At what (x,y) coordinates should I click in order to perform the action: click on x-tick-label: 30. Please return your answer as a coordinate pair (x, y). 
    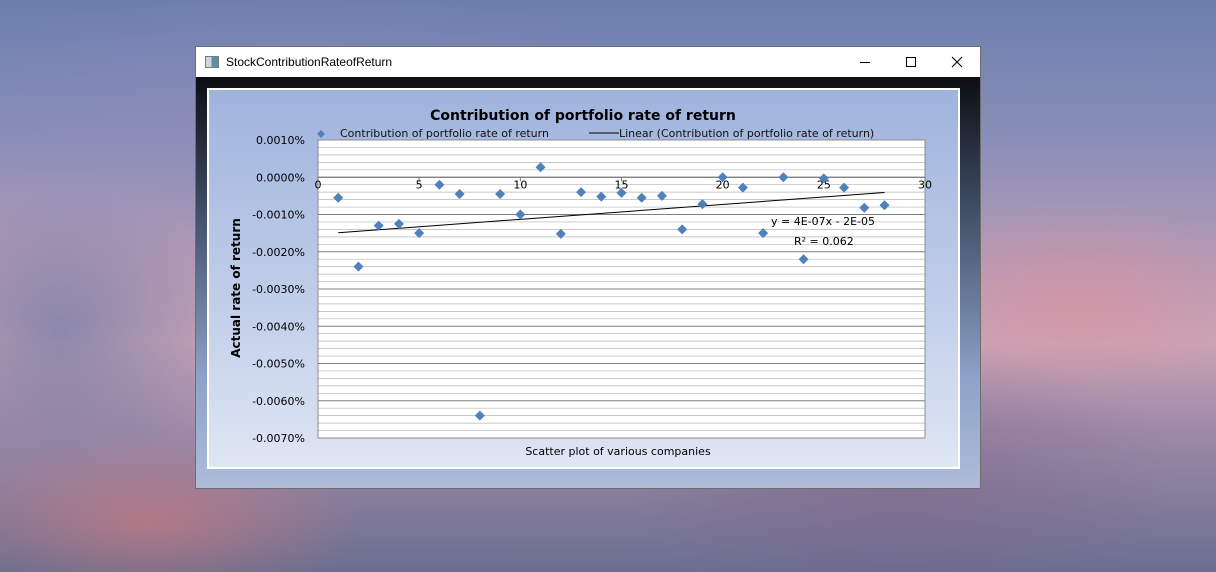
    Looking at the image, I should click on (925, 184).